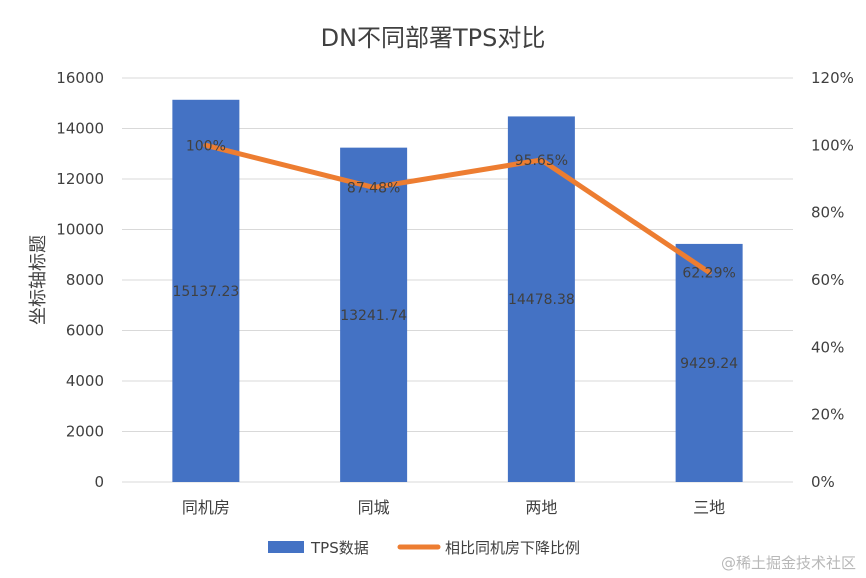  Describe the element at coordinates (424, 548) in the screenshot. I see `legend: TPS数据 相比同机房下降比例` at that location.